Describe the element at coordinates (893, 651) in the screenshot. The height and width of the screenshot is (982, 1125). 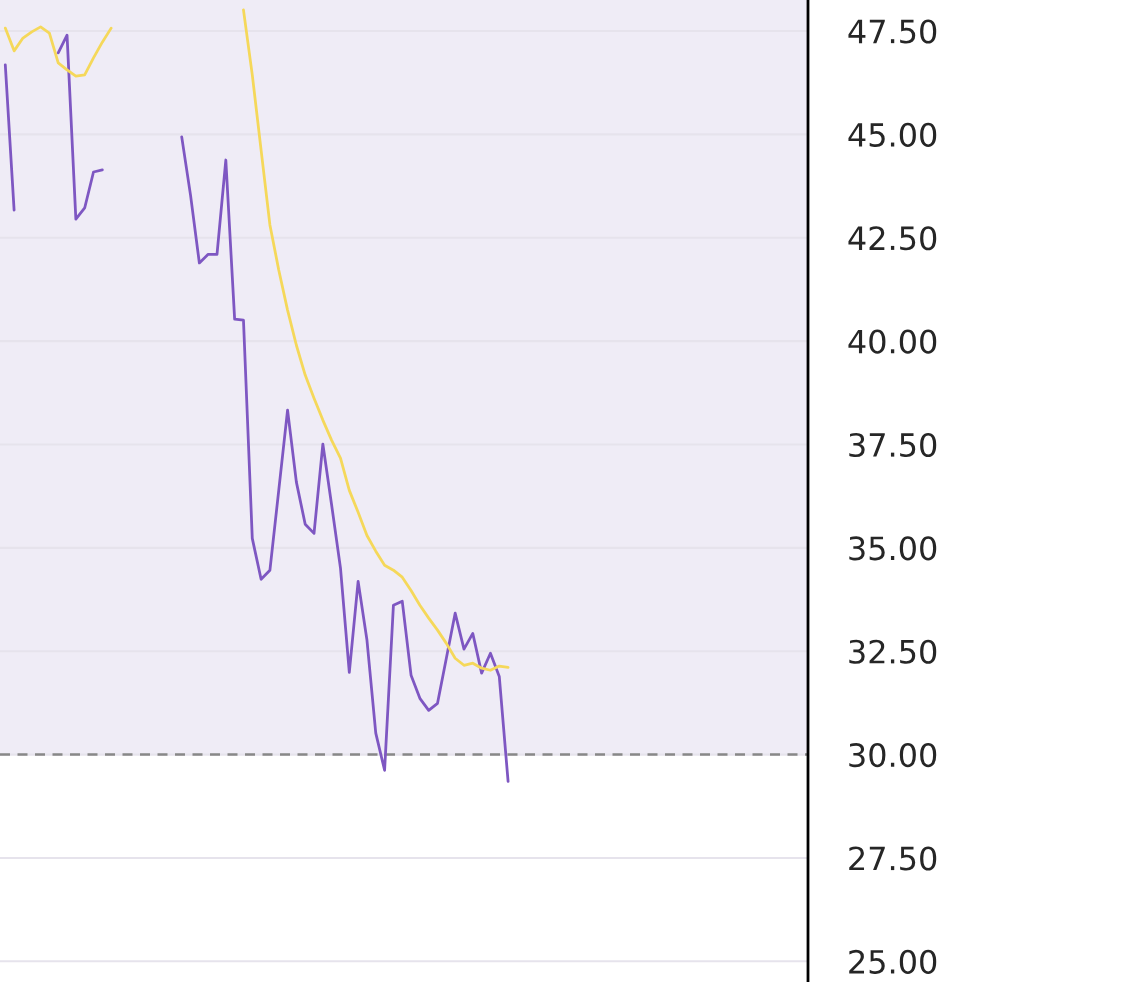
I see `y-tick-label: 32.50` at that location.